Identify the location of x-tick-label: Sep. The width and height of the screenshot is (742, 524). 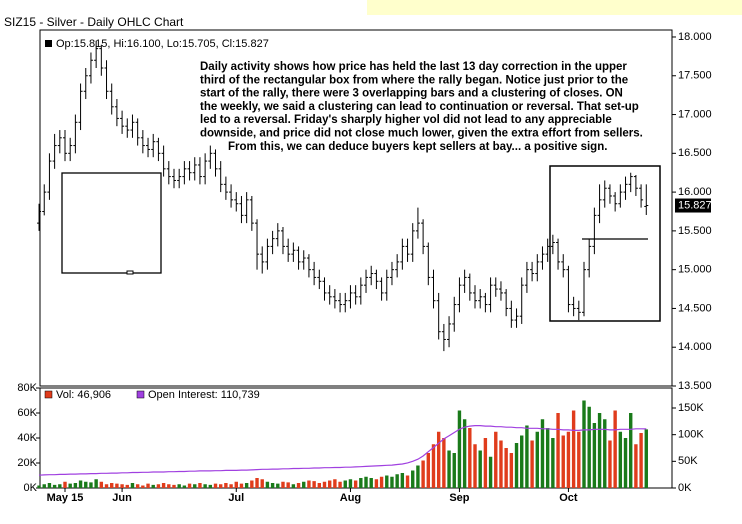
(459, 498).